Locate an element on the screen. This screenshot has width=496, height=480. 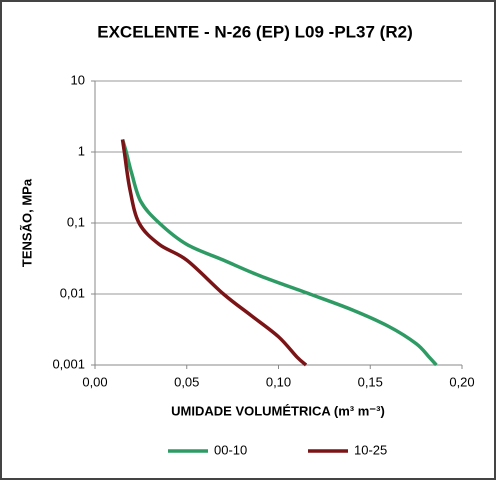
y-tick-label: 0,001 is located at coordinates (68, 363).